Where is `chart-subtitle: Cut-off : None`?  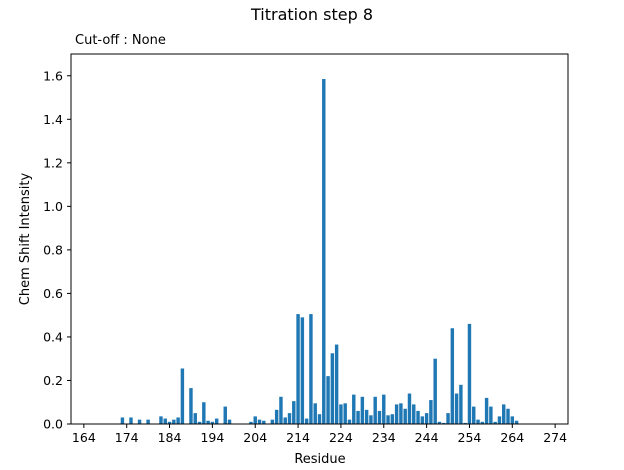 chart-subtitle: Cut-off : None is located at coordinates (120, 40).